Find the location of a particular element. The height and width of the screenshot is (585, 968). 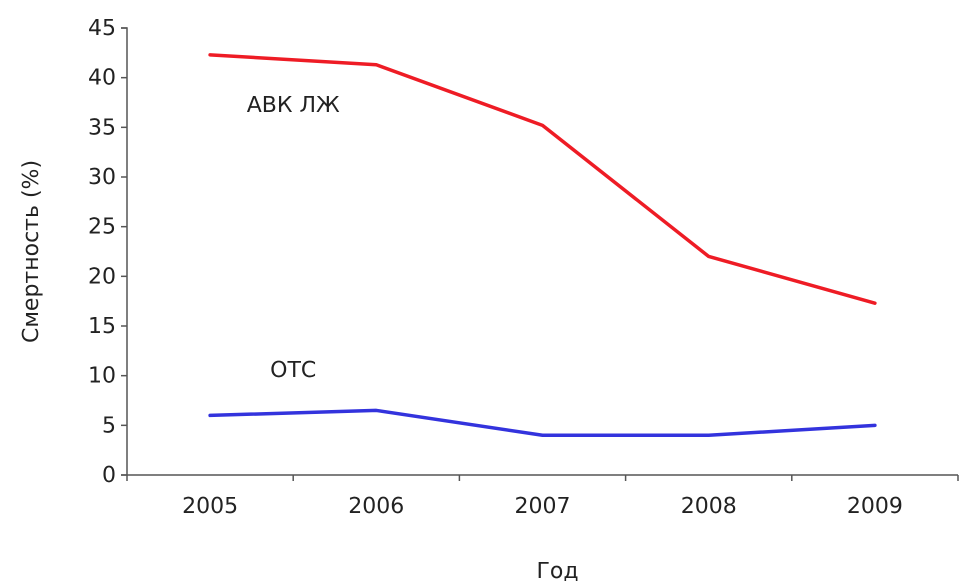

y-tick-label: 40 is located at coordinates (102, 78).